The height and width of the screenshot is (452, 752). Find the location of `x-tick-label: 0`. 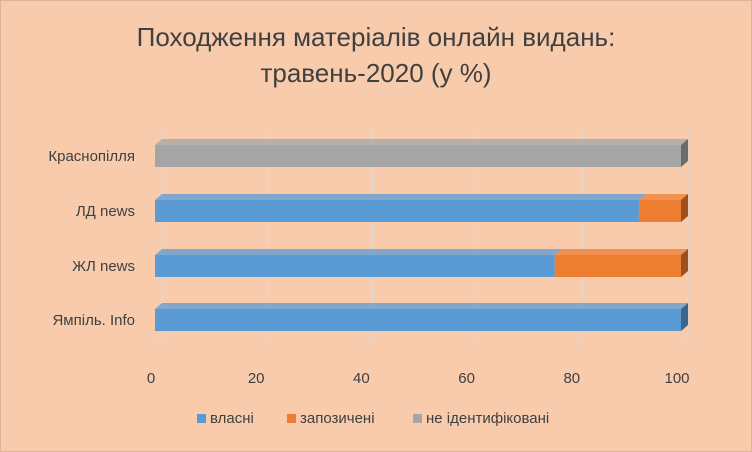

x-tick-label: 0 is located at coordinates (151, 378).